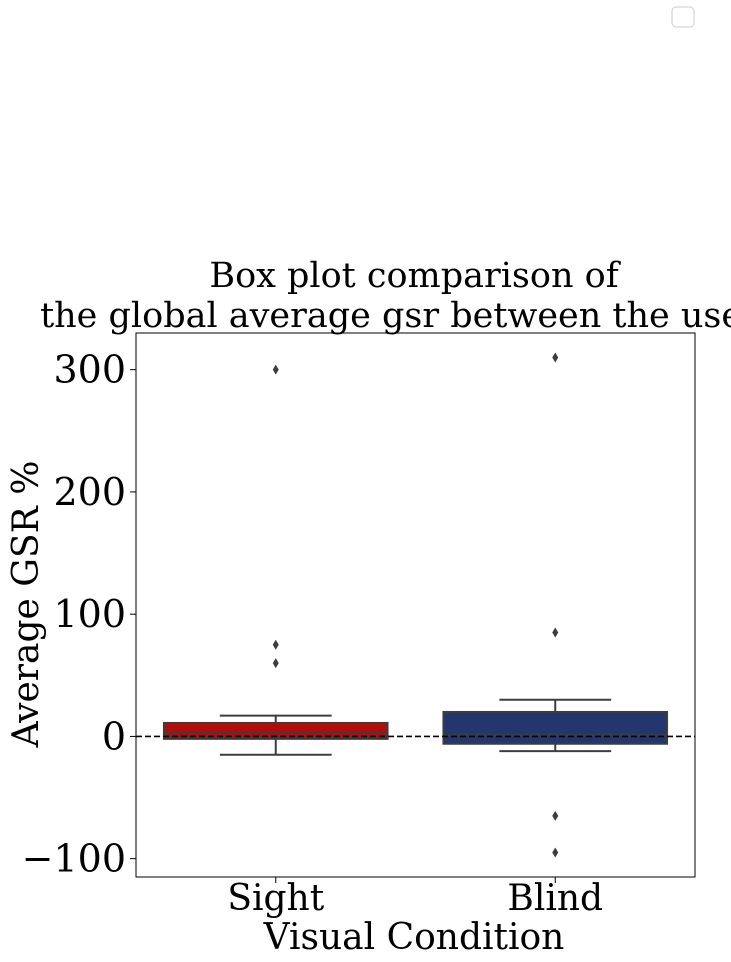 The height and width of the screenshot is (962, 731). What do you see at coordinates (415, 276) in the screenshot?
I see `chart-title-line-1: Box plot comparison of` at bounding box center [415, 276].